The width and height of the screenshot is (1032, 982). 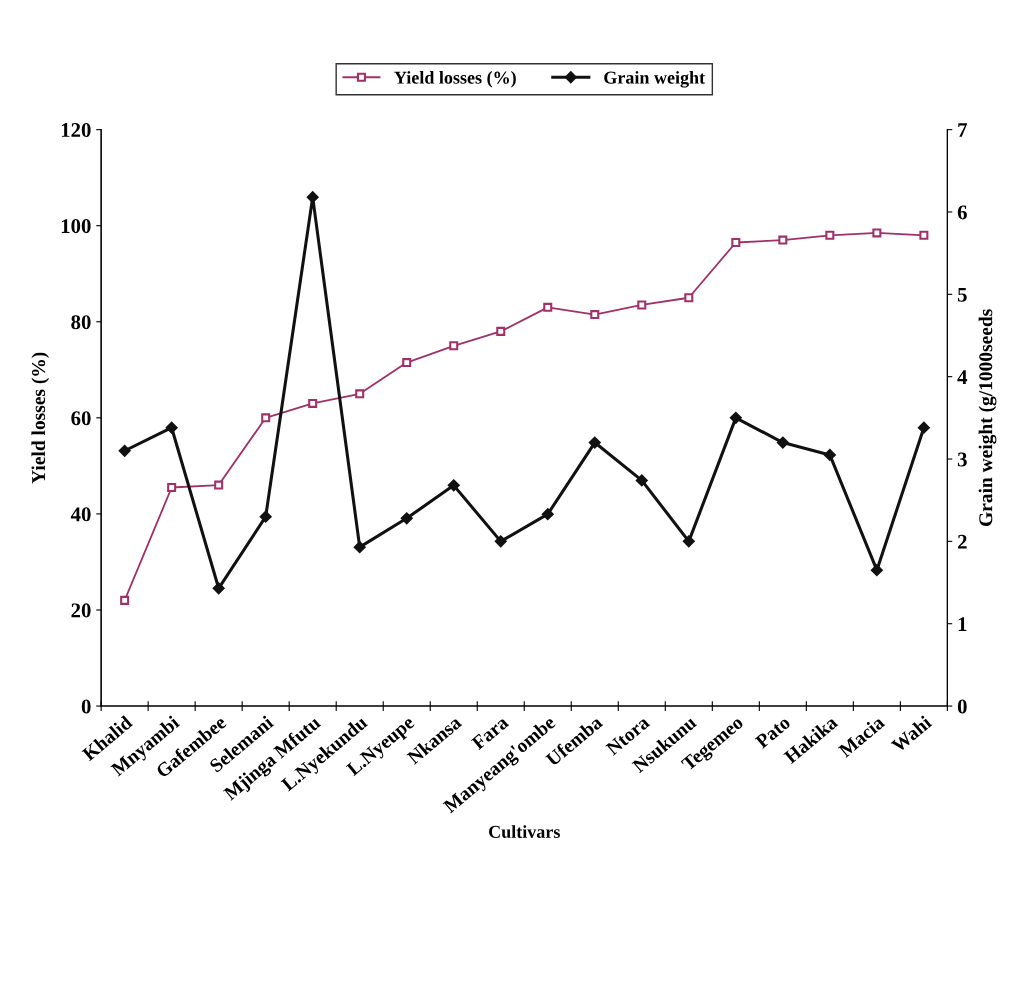 What do you see at coordinates (962, 294) in the screenshot?
I see `y2-tick-label: 5` at bounding box center [962, 294].